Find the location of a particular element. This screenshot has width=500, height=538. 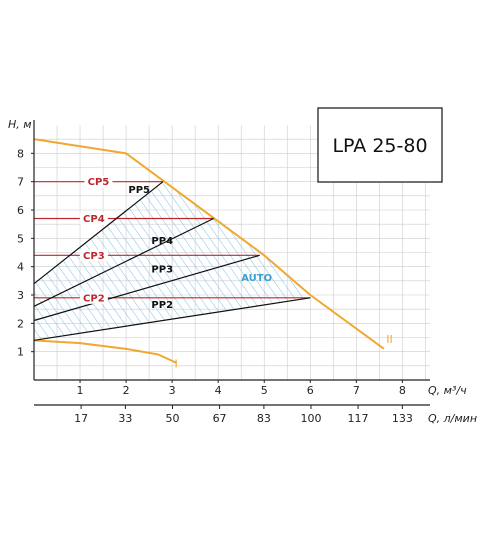

x2-axis-label: Q, л/мин is located at coordinates (452, 418).